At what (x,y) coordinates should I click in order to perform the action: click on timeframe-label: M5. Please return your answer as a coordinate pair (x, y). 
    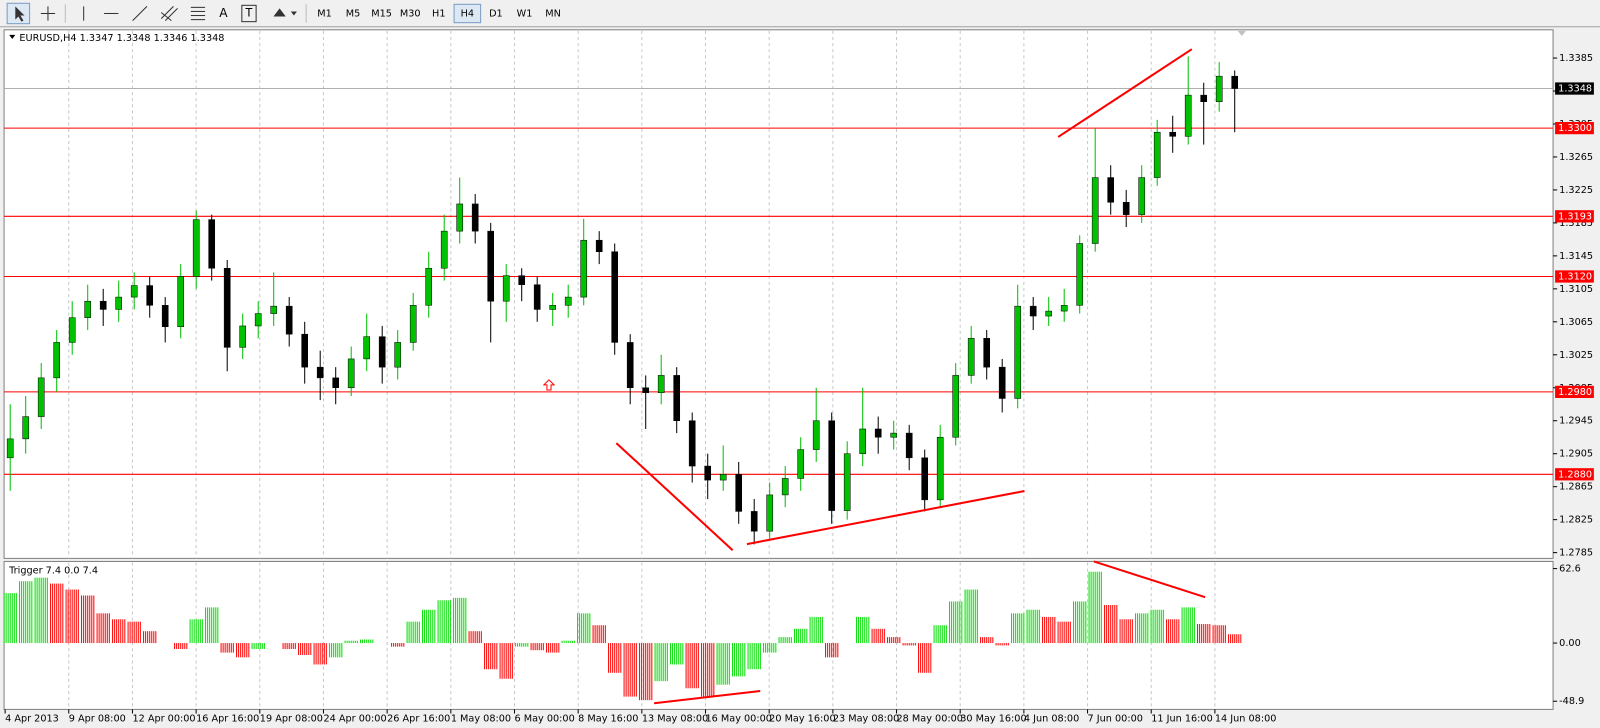
    Looking at the image, I should click on (353, 13).